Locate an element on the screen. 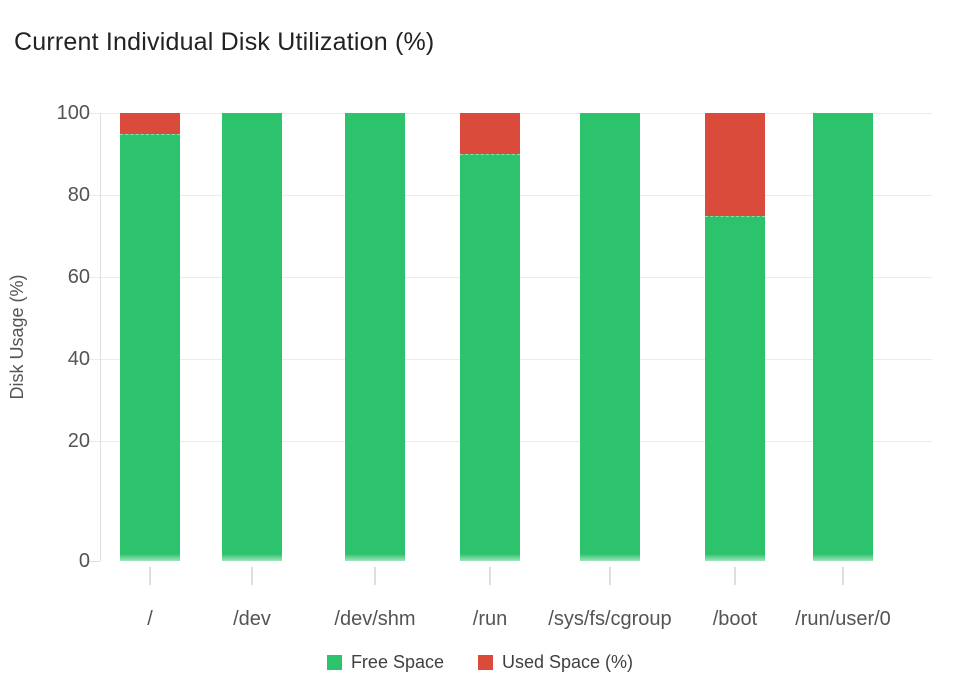  x-axis-label: /dev/shm is located at coordinates (375, 619).